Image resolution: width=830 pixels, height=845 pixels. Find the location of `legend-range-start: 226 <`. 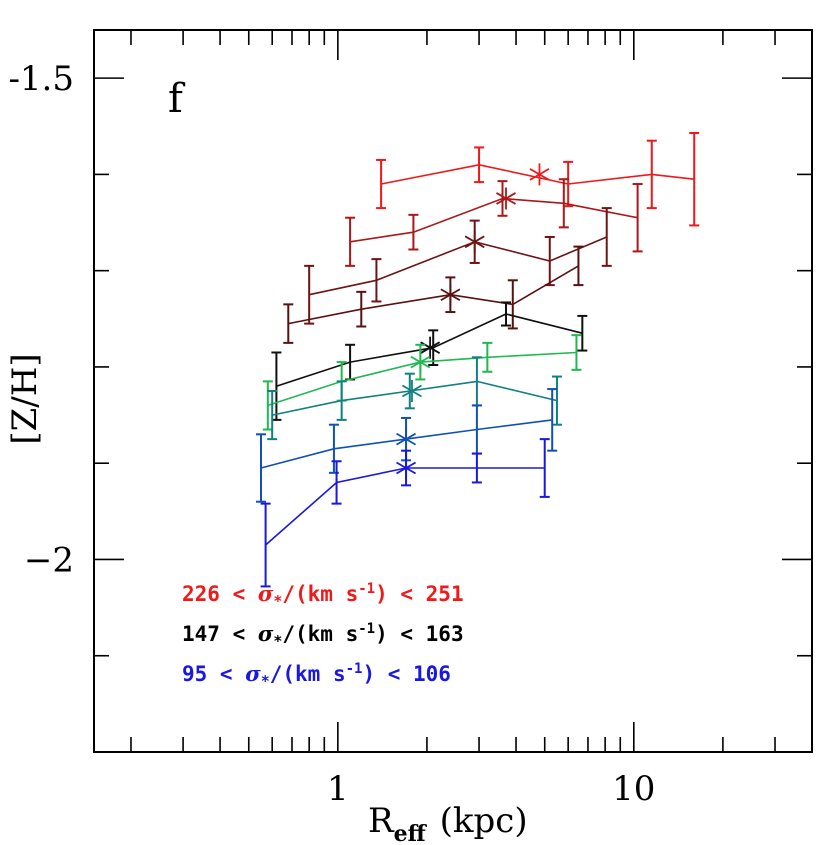

legend-range-start: 226 < is located at coordinates (220, 594).